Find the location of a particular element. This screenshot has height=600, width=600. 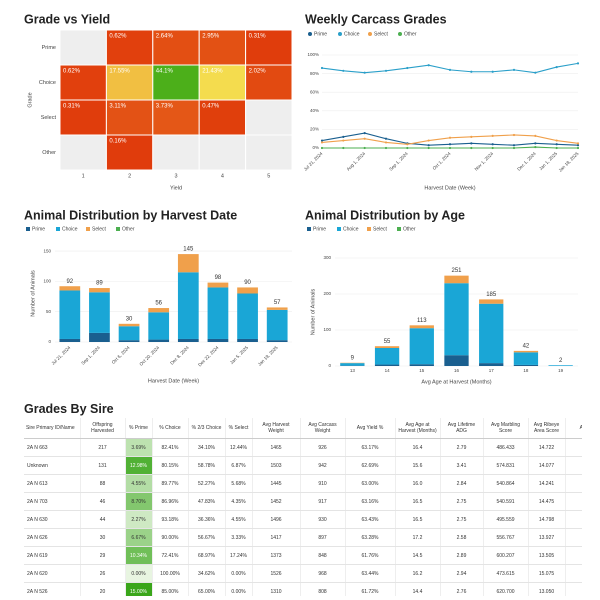

table-cell: 12.44% is located at coordinates (239, 447).